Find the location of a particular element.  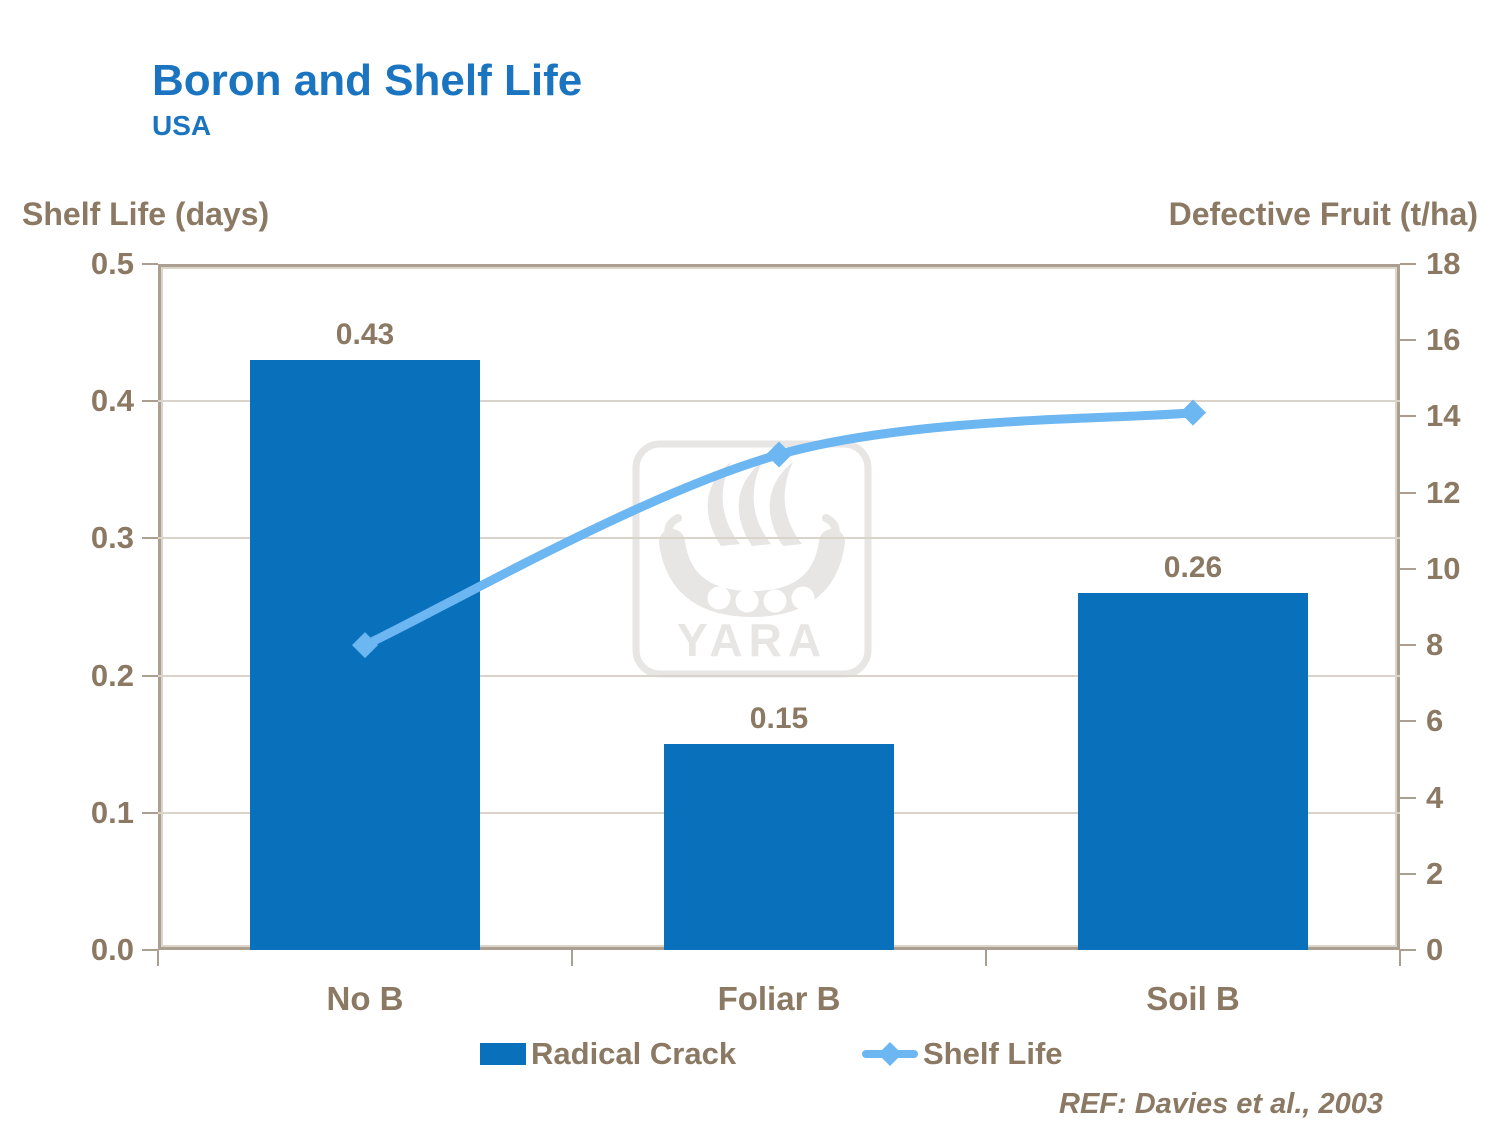

shelf-life-line-layer is located at coordinates (779, 529).